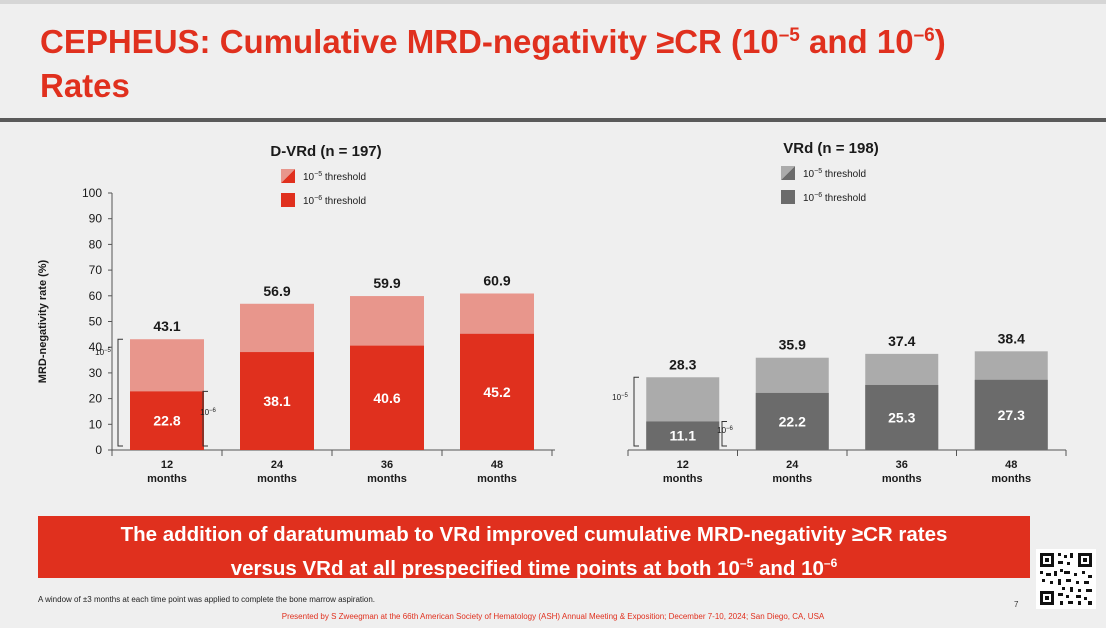 The image size is (1106, 628). I want to click on chart1-y-tick-label-2: 20, so click(96, 399).